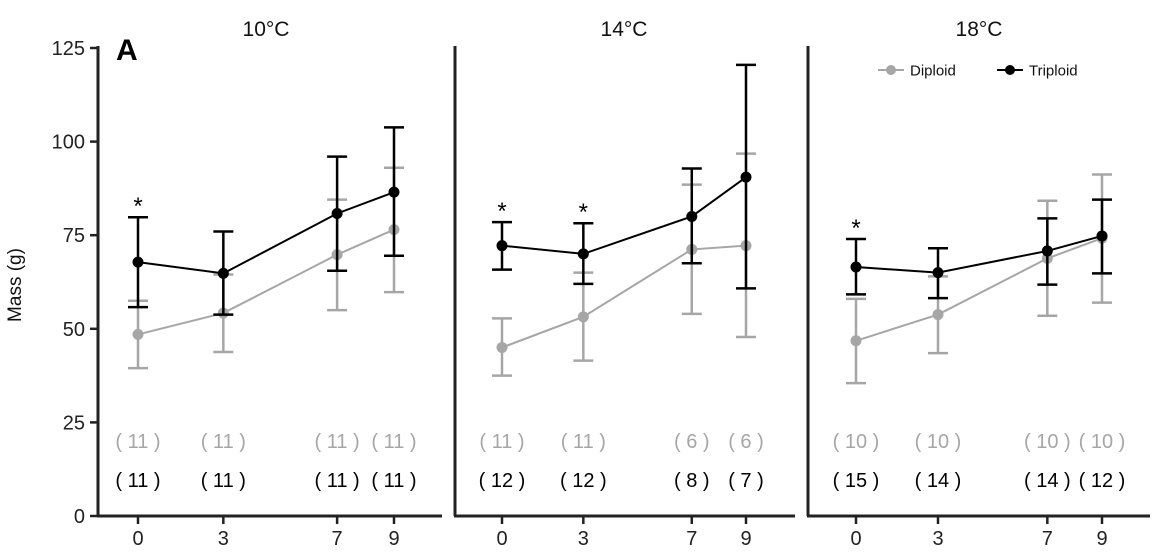  I want to click on y-tick-label: 100, so click(68, 143).